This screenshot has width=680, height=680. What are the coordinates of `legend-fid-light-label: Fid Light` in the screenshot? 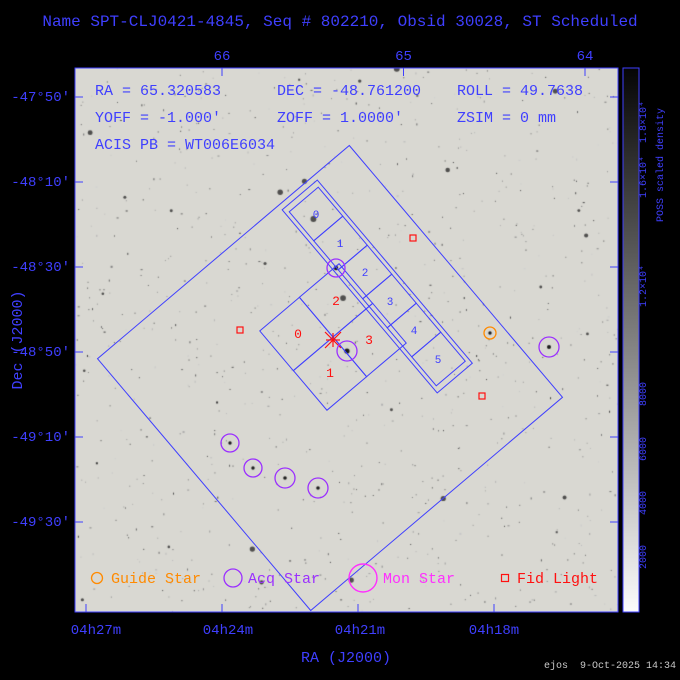 It's located at (557, 579).